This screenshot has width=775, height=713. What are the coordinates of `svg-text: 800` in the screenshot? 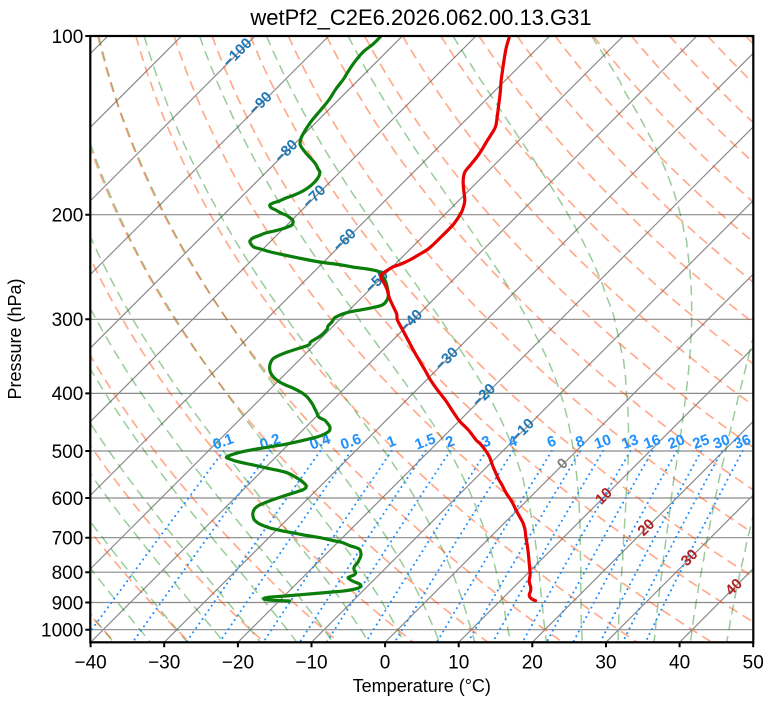 It's located at (68, 573).